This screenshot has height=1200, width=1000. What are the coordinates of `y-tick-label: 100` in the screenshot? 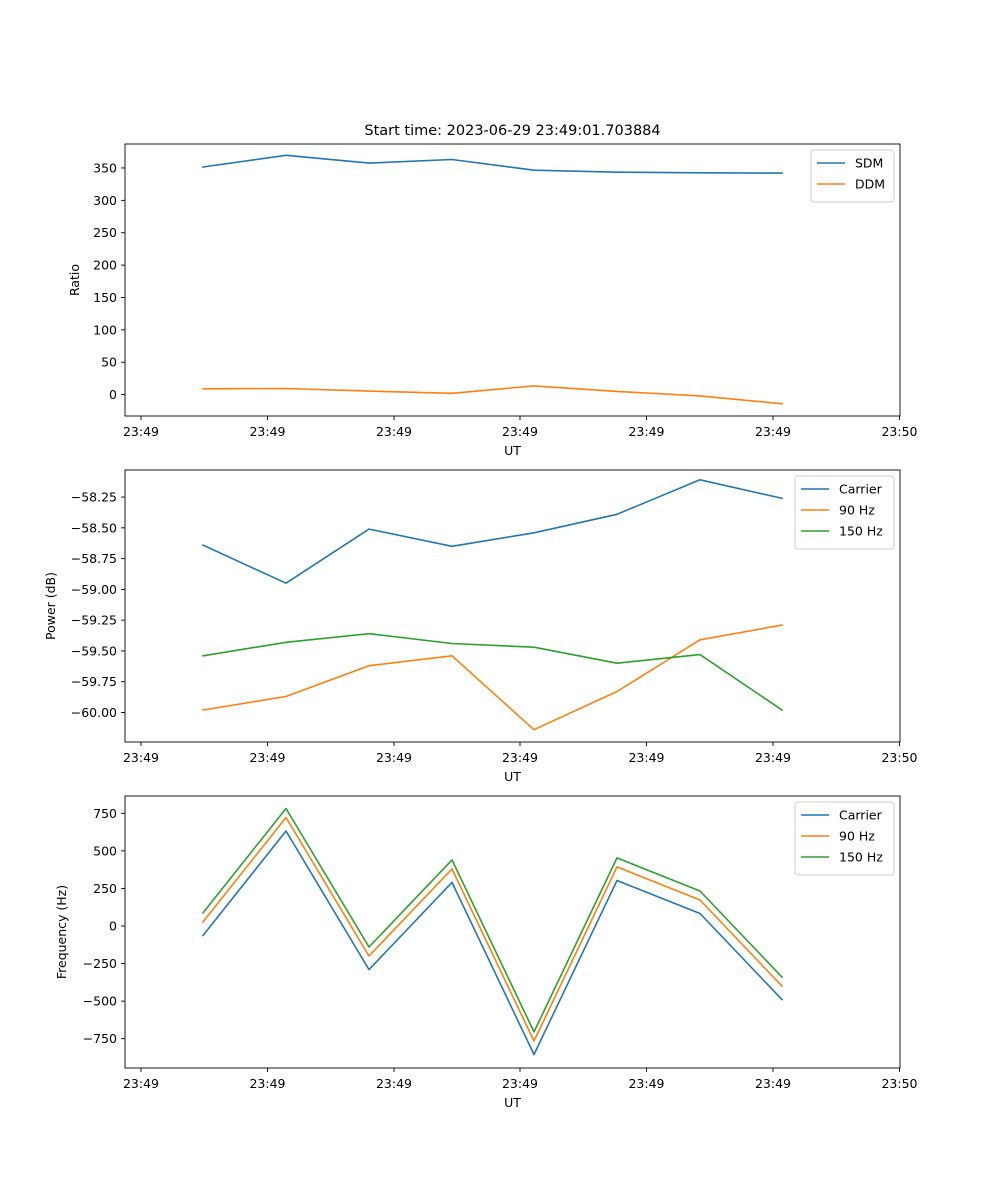 It's located at (105, 329).